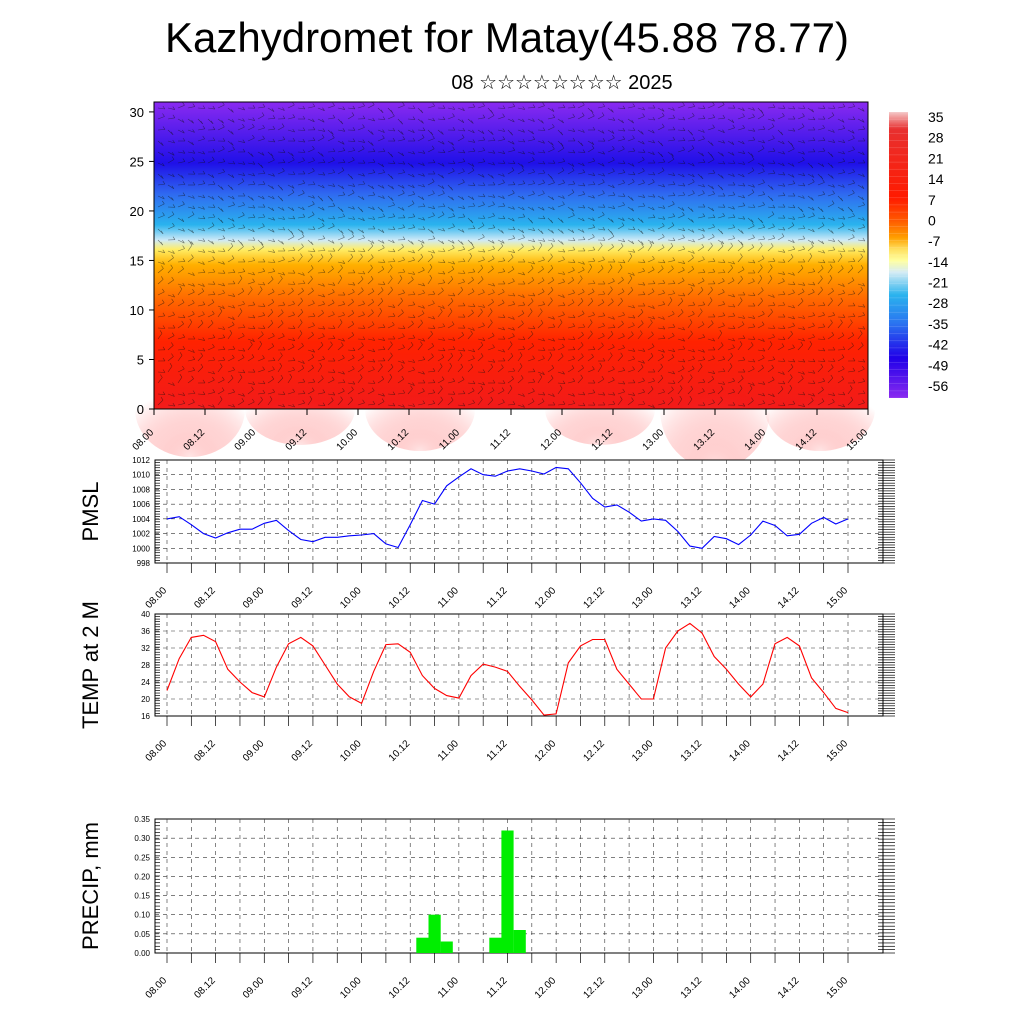 This screenshot has height=1024, width=1024. Describe the element at coordinates (936, 158) in the screenshot. I see `colorbar-label: 21` at that location.